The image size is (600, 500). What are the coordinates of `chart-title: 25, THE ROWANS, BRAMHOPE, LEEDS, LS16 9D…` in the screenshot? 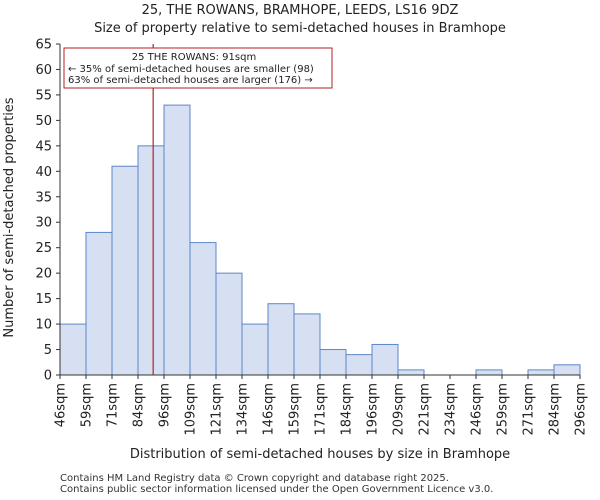 It's located at (300, 10).